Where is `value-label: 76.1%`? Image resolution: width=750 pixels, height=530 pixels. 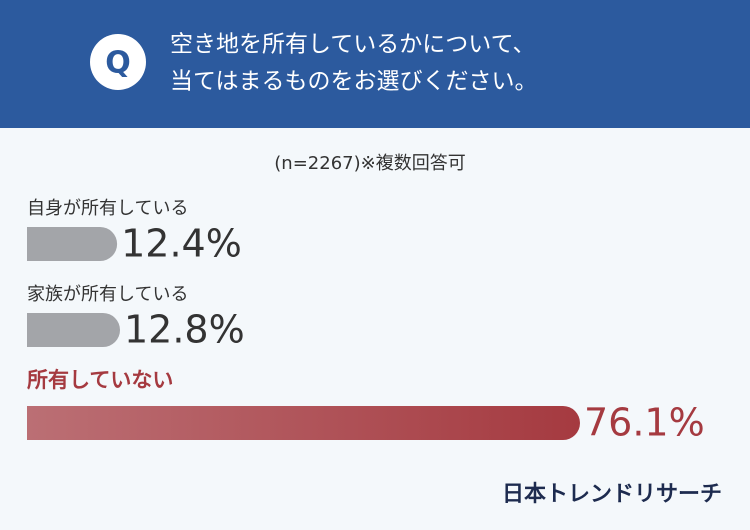 value-label: 76.1% is located at coordinates (644, 423).